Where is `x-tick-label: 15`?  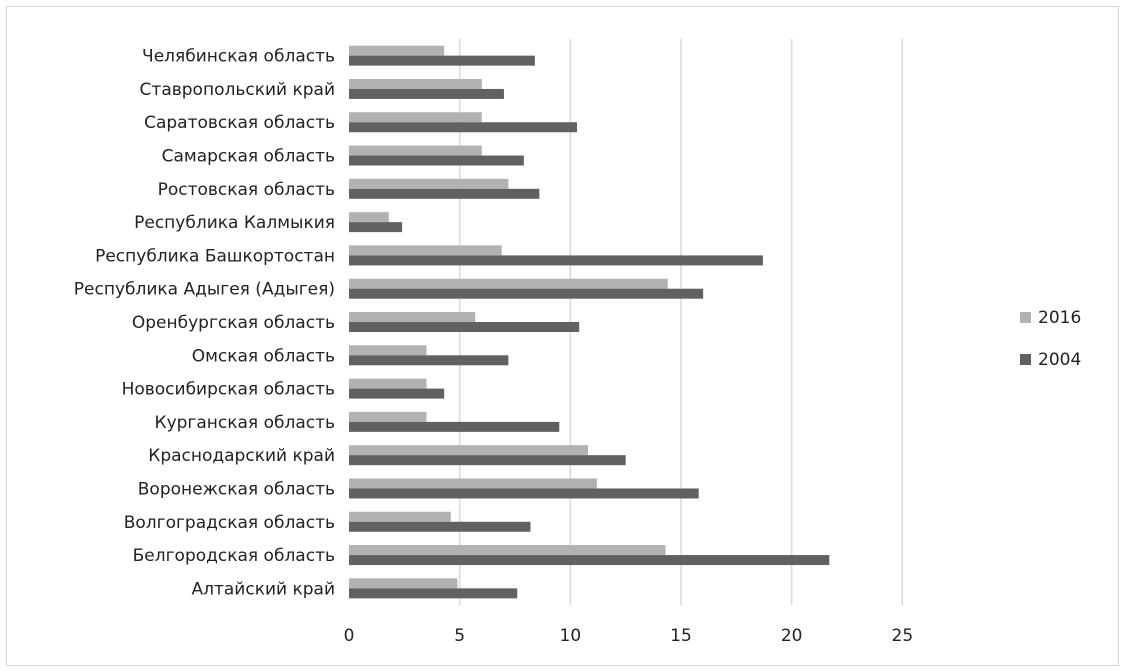 x-tick-label: 15 is located at coordinates (681, 636).